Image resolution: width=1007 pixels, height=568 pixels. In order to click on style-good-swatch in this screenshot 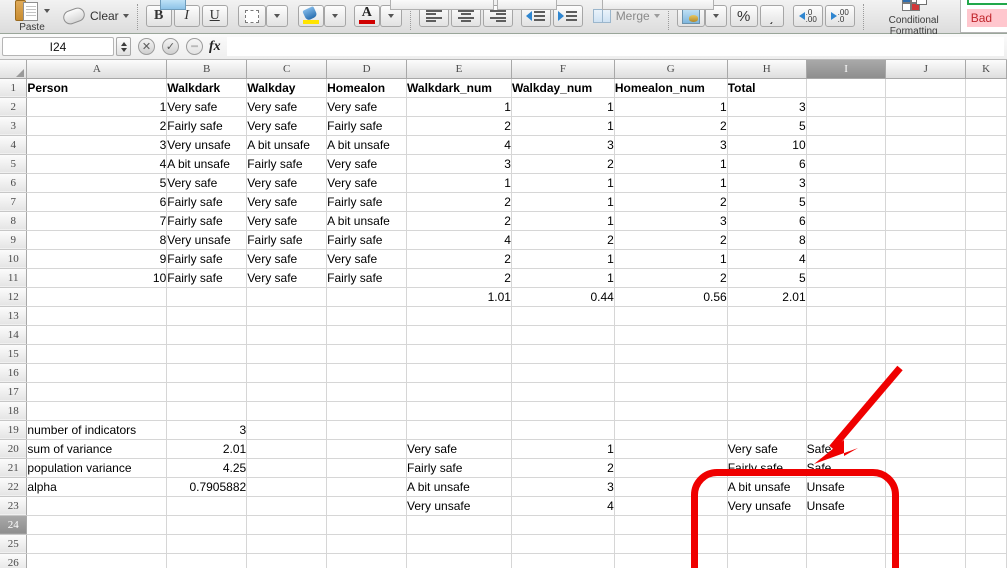, I will do `click(986, 2)`.